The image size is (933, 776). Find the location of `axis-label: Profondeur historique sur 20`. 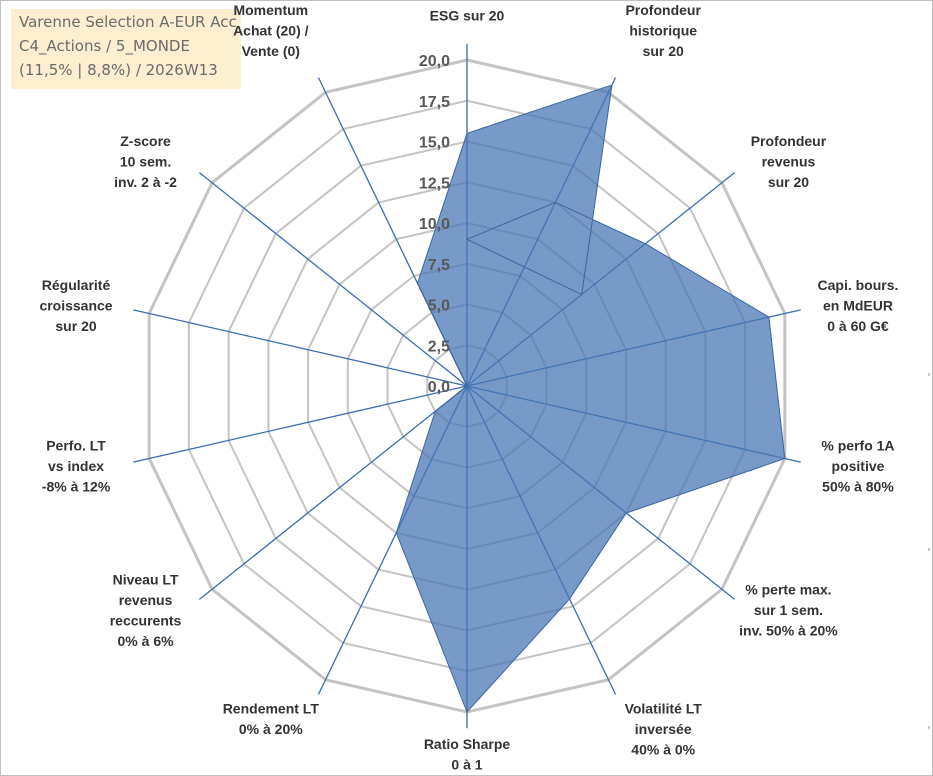

axis-label: Profondeur historique sur 20 is located at coordinates (663, 30).